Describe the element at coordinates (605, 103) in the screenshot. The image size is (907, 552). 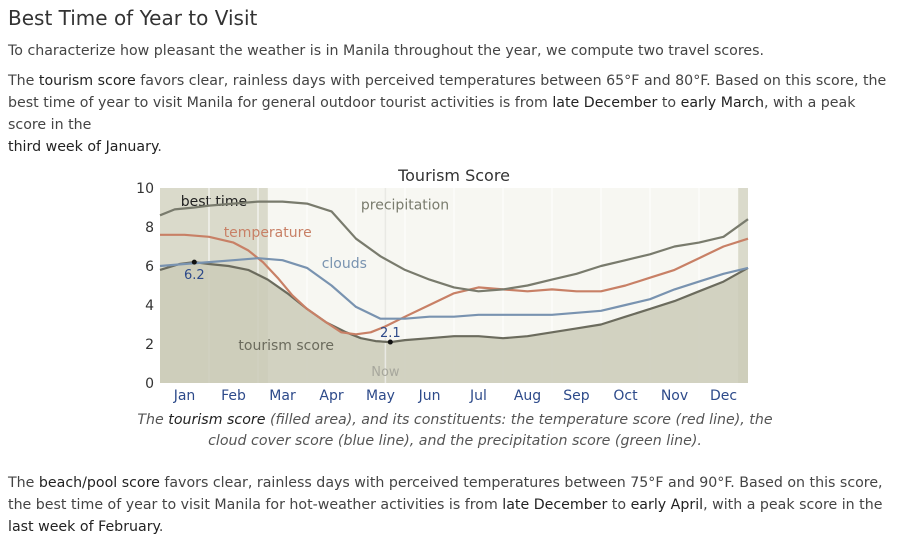
I see `best-time-start: late December` at that location.